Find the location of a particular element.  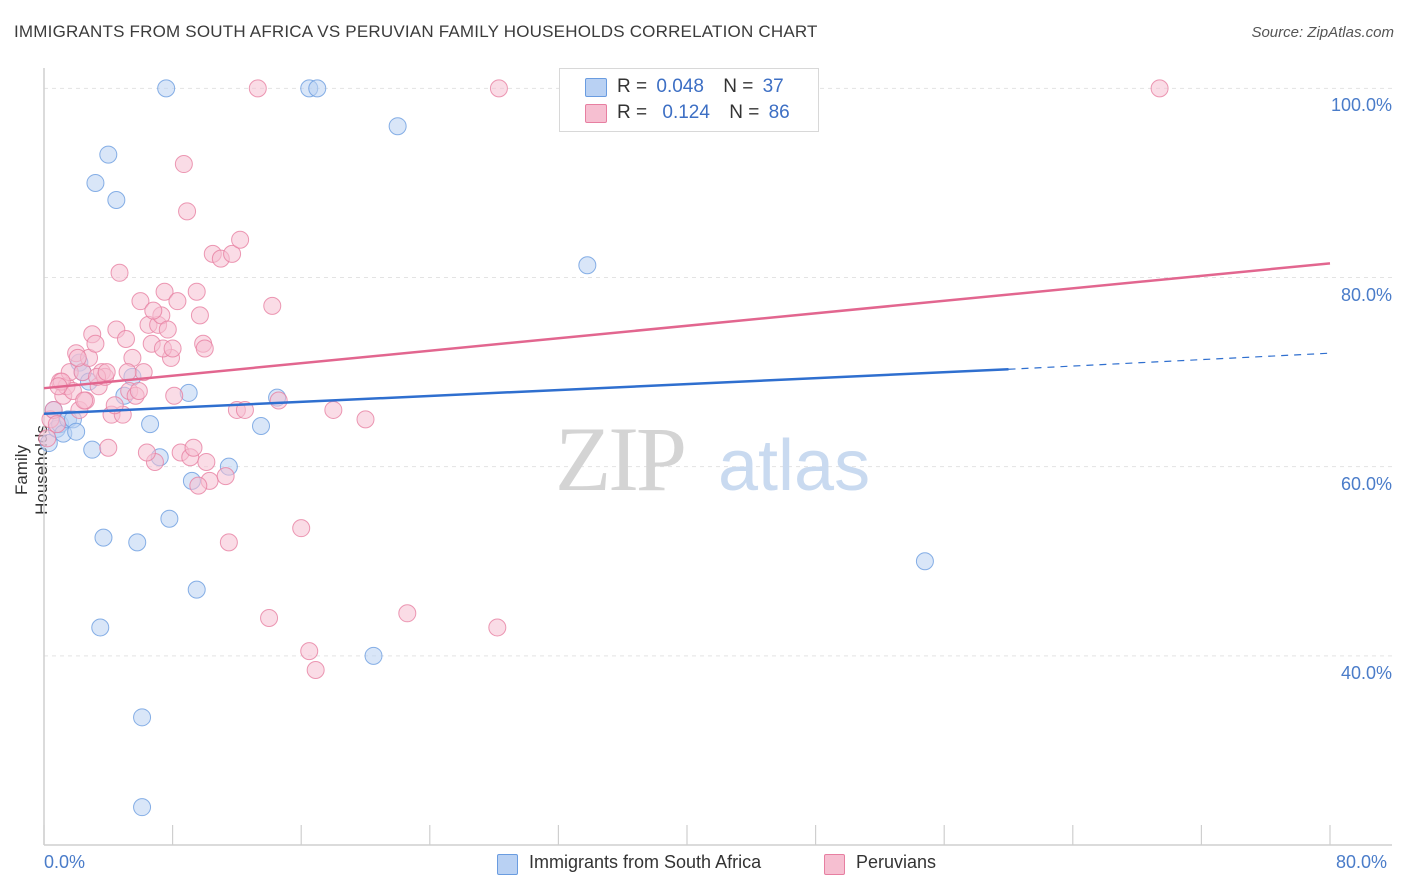

y-tick-label-3: 40.0% is located at coordinates (1366, 672).